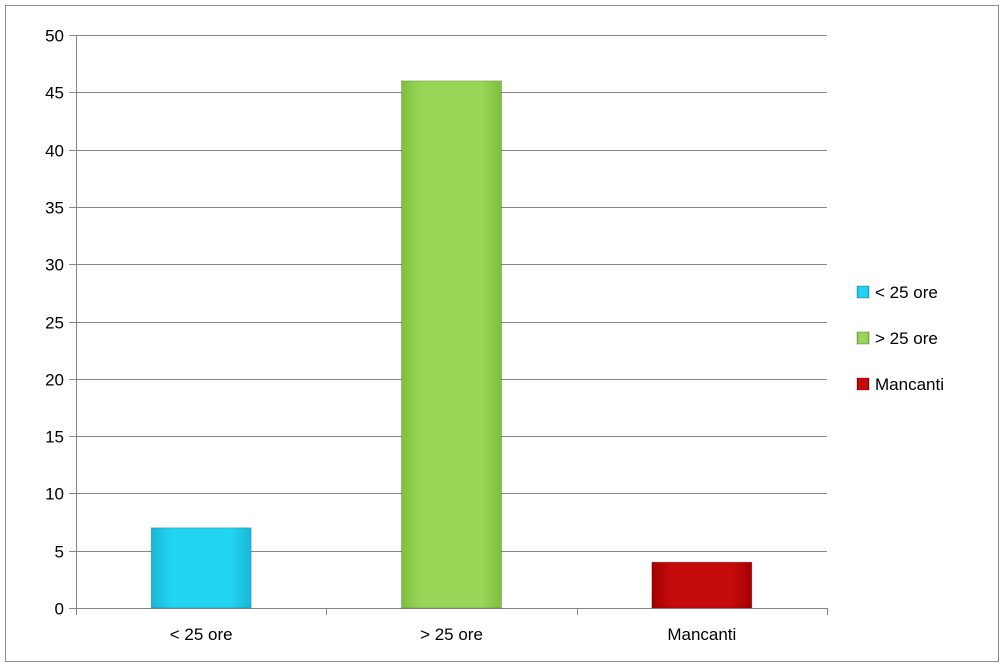 This screenshot has height=669, width=1006. I want to click on x-tick-label: Mancanti, so click(701, 634).